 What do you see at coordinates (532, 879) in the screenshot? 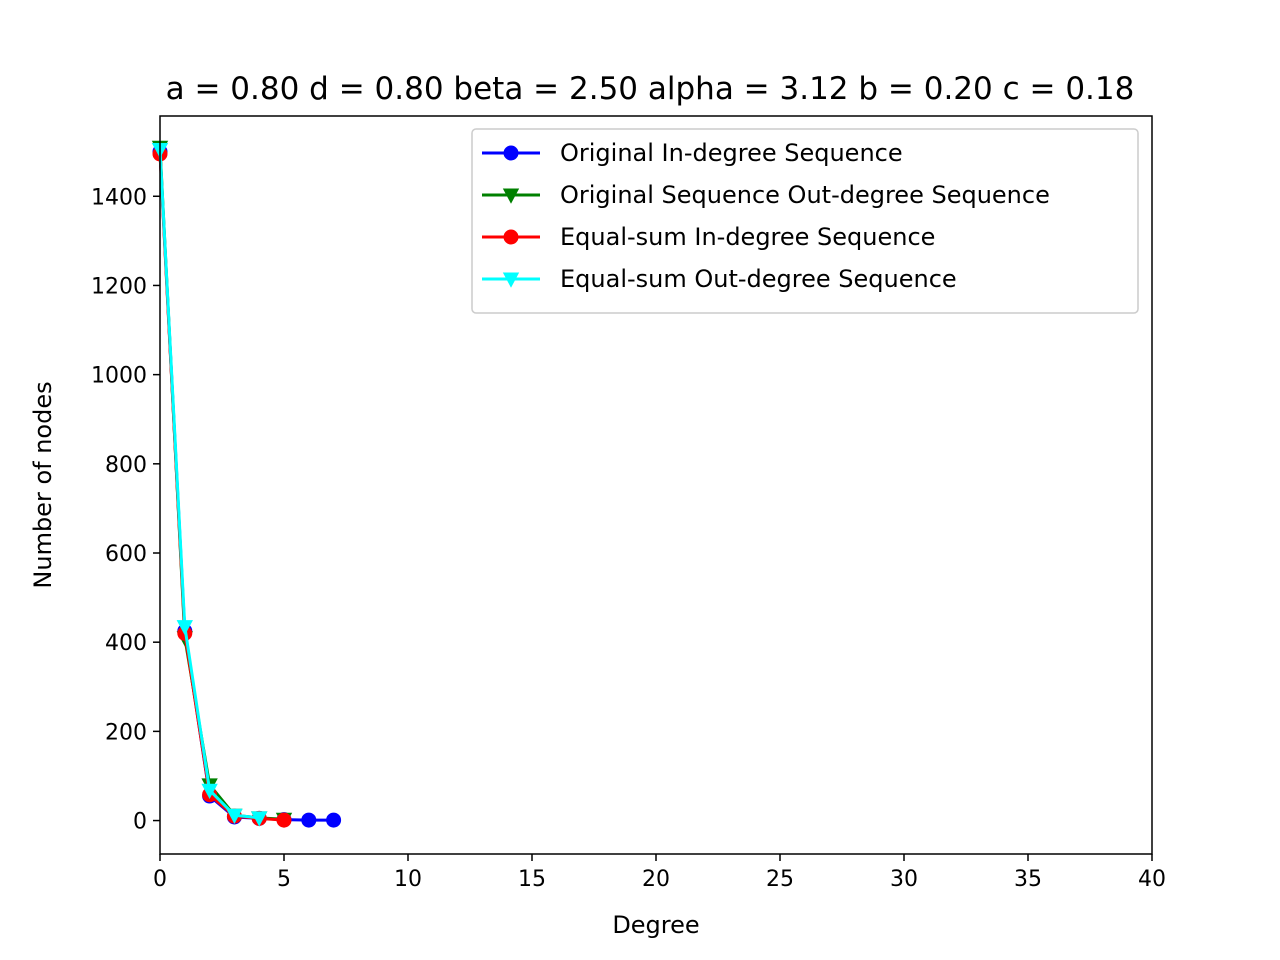
I see `x-tick-label: 15` at bounding box center [532, 879].